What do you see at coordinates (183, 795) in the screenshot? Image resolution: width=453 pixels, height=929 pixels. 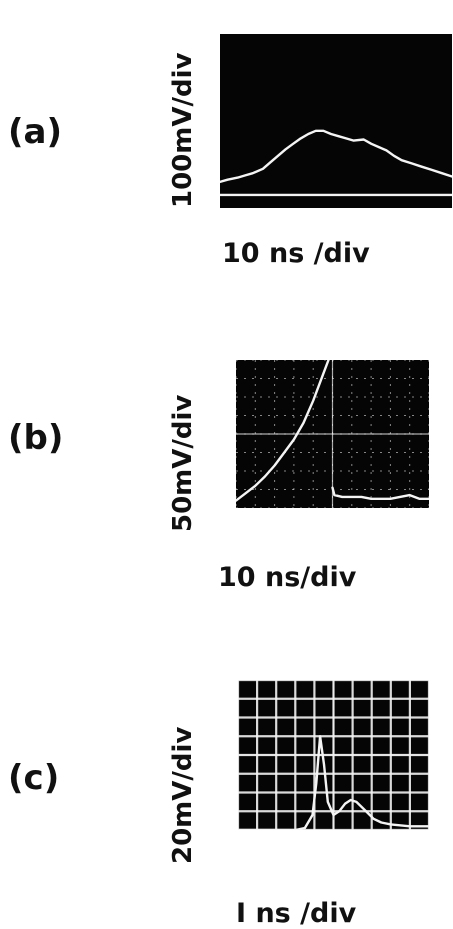 I see `panel-c-y-axis-label: 20mV/div` at bounding box center [183, 795].